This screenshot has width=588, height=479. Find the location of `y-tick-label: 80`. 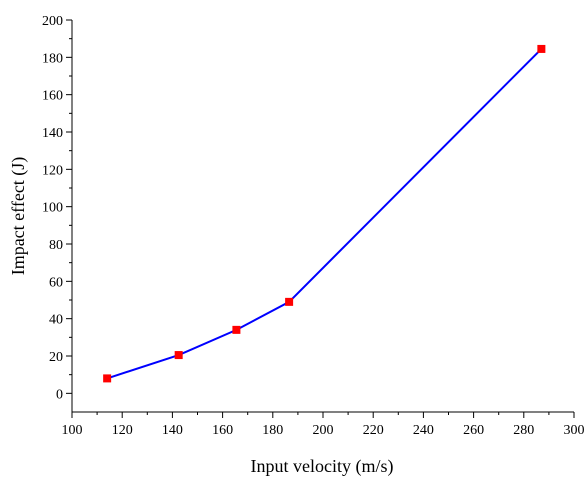

y-tick-label: 80 is located at coordinates (56, 245).